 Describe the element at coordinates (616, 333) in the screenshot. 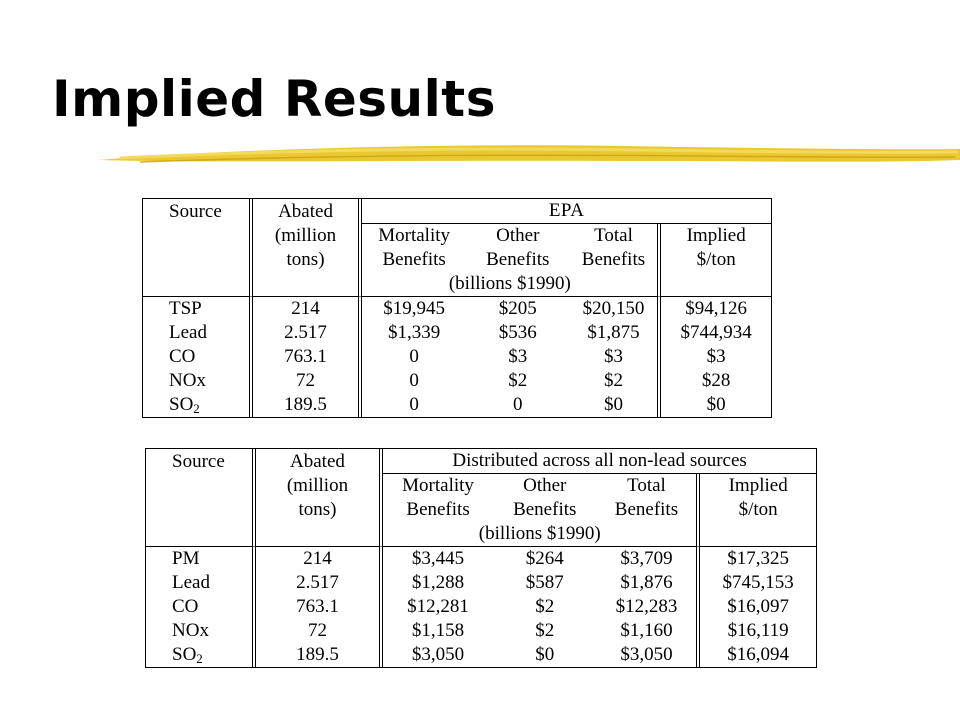

I see `cell-total: $1,875` at that location.